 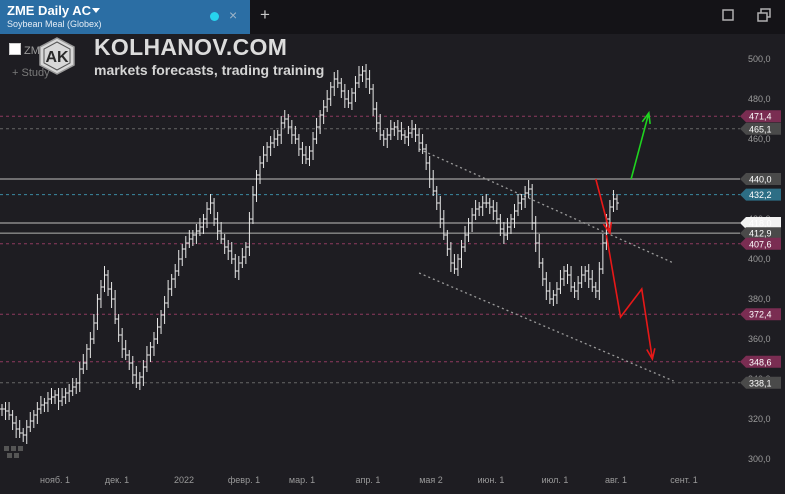 I want to click on brand-name: KOLHANOV.COM, so click(x=191, y=47).